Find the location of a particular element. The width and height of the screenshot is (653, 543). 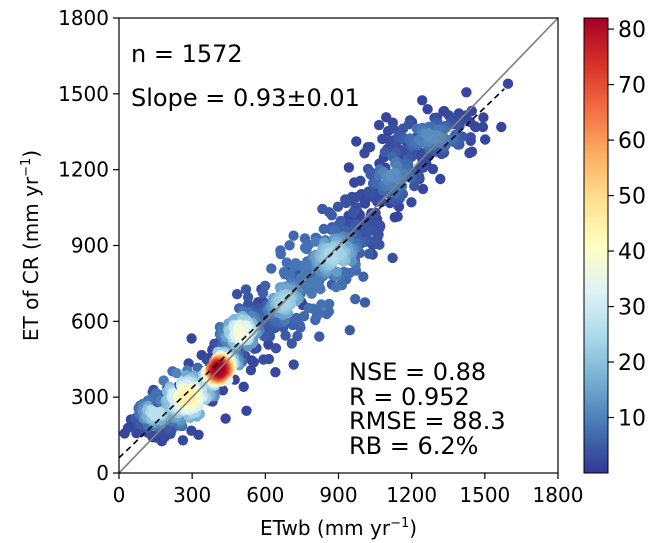

n-annotation: n = 1572 is located at coordinates (187, 54).